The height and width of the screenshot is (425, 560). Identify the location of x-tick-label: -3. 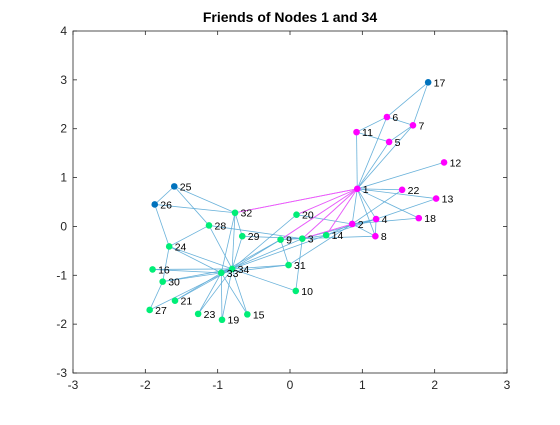
(73, 385).